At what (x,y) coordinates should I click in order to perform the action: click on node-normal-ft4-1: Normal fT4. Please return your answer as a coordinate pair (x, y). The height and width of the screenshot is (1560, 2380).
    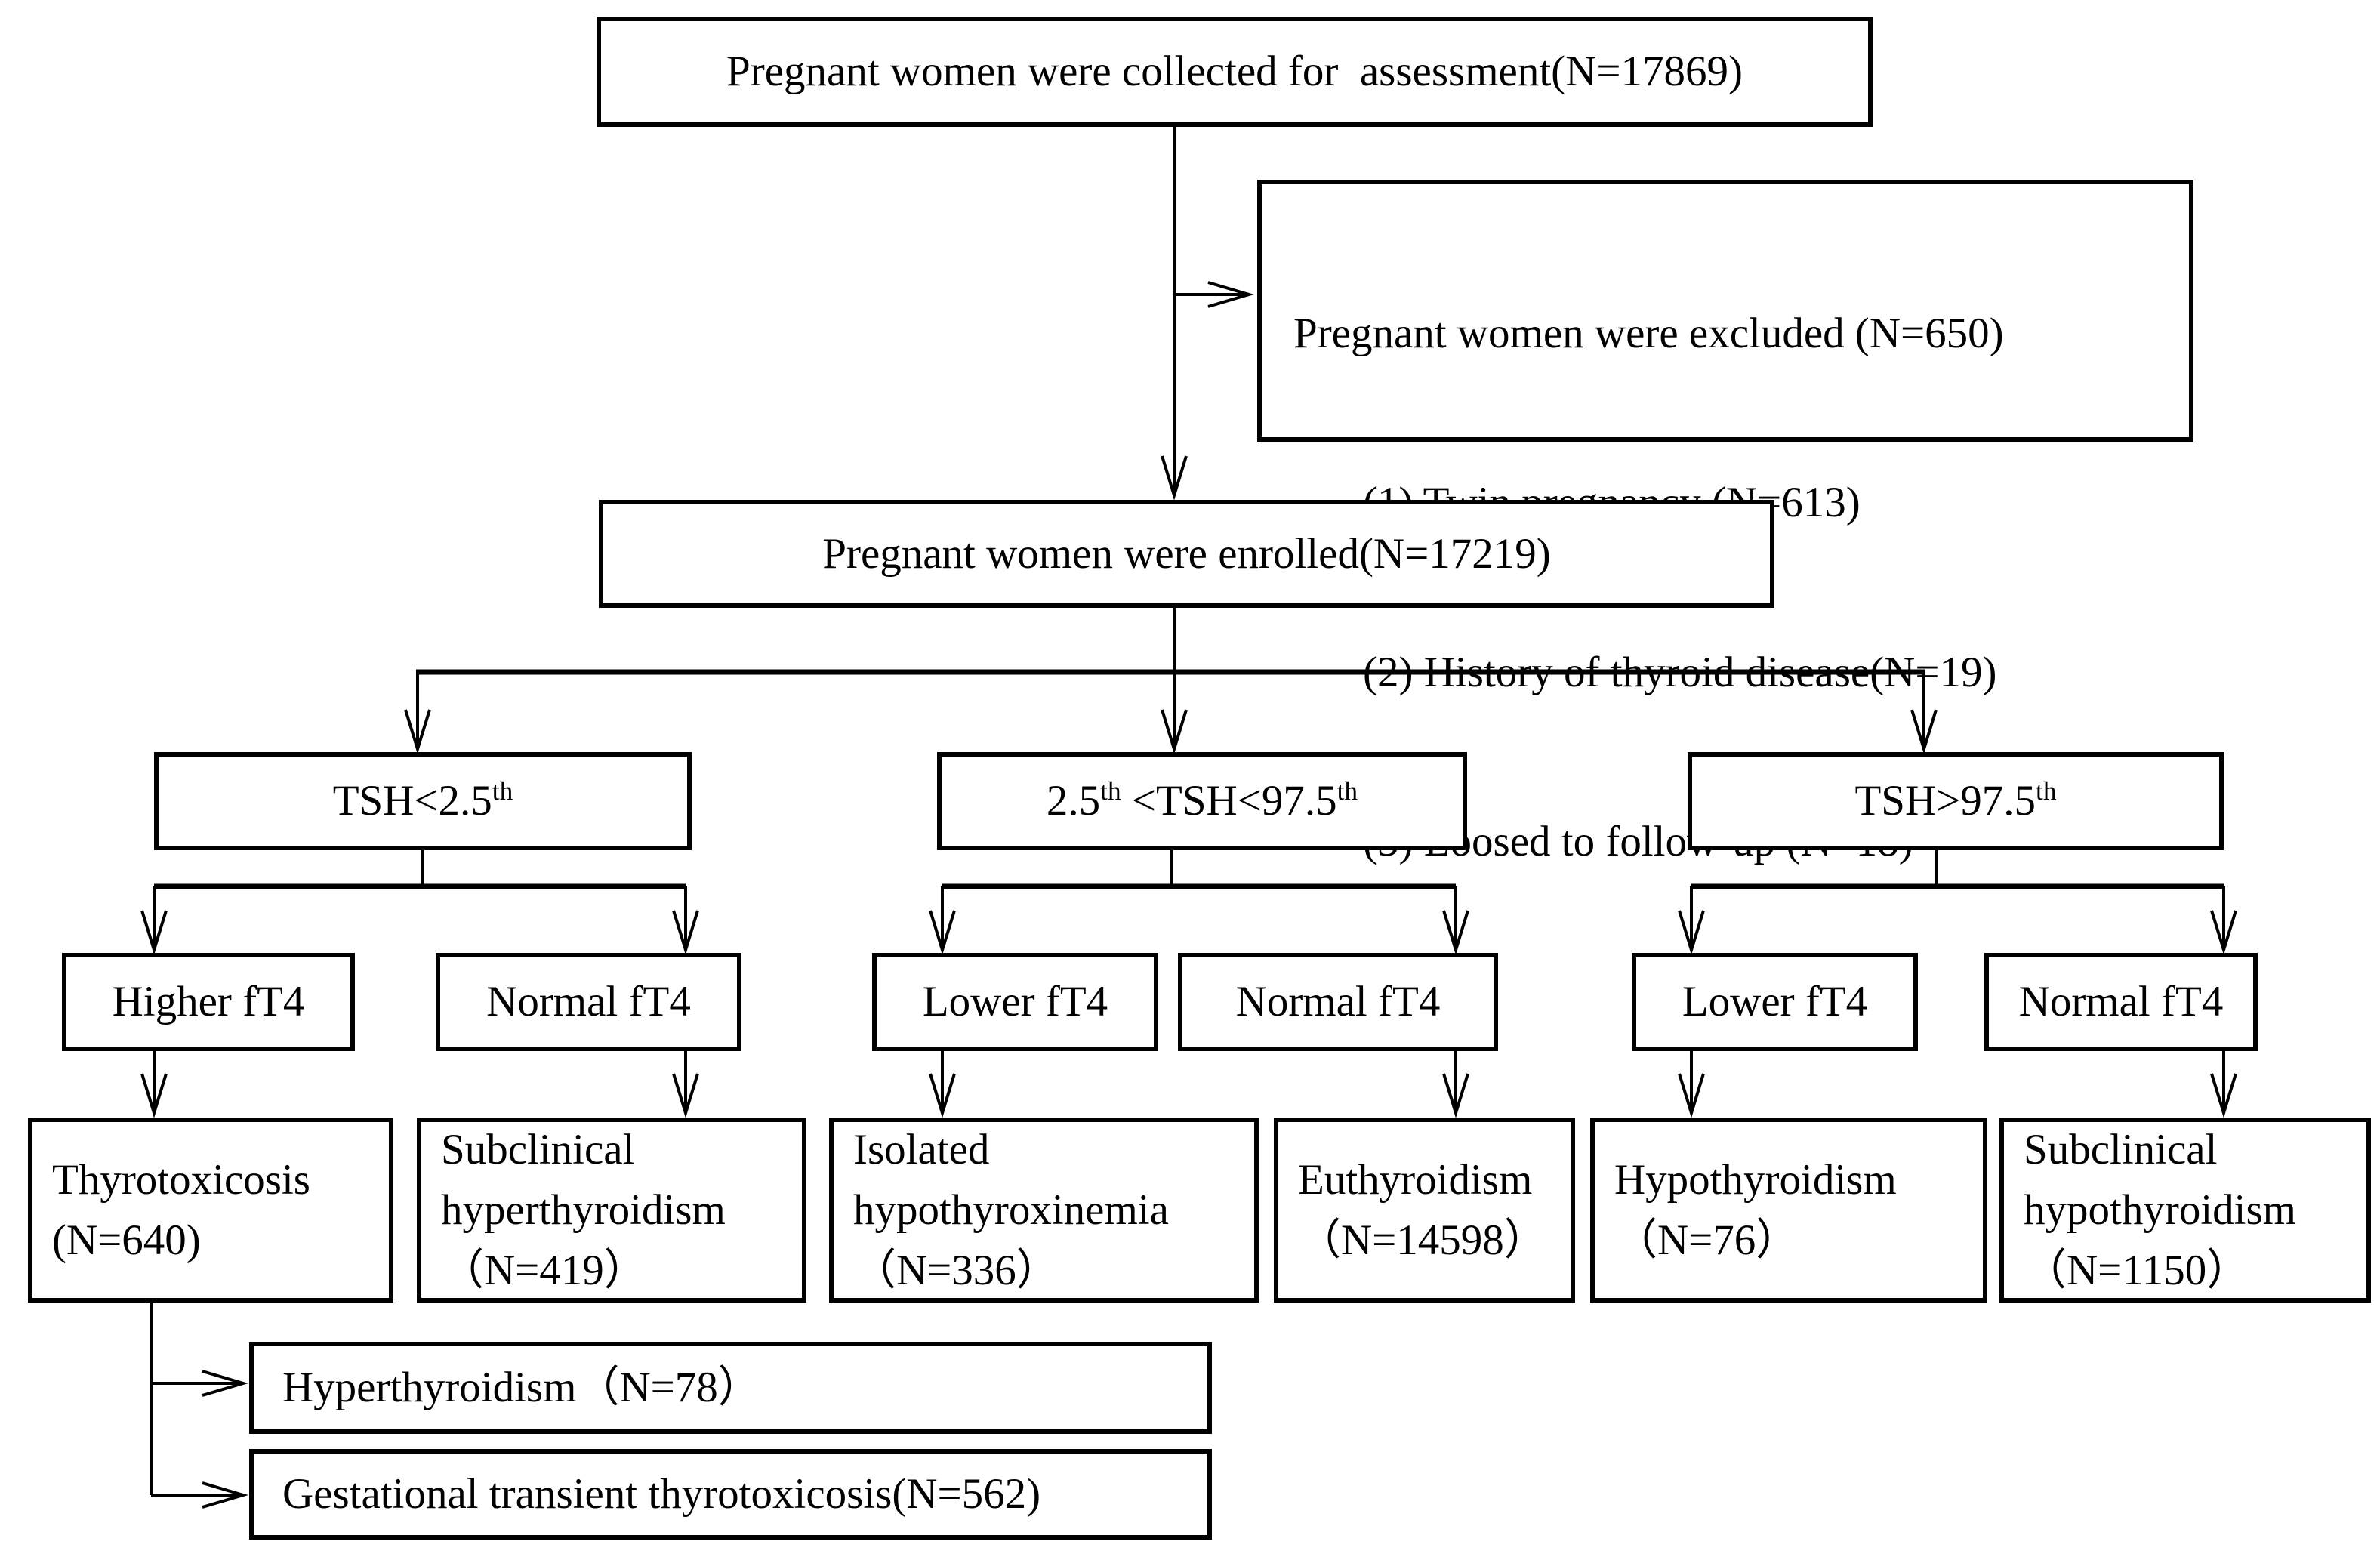
    Looking at the image, I should click on (588, 1002).